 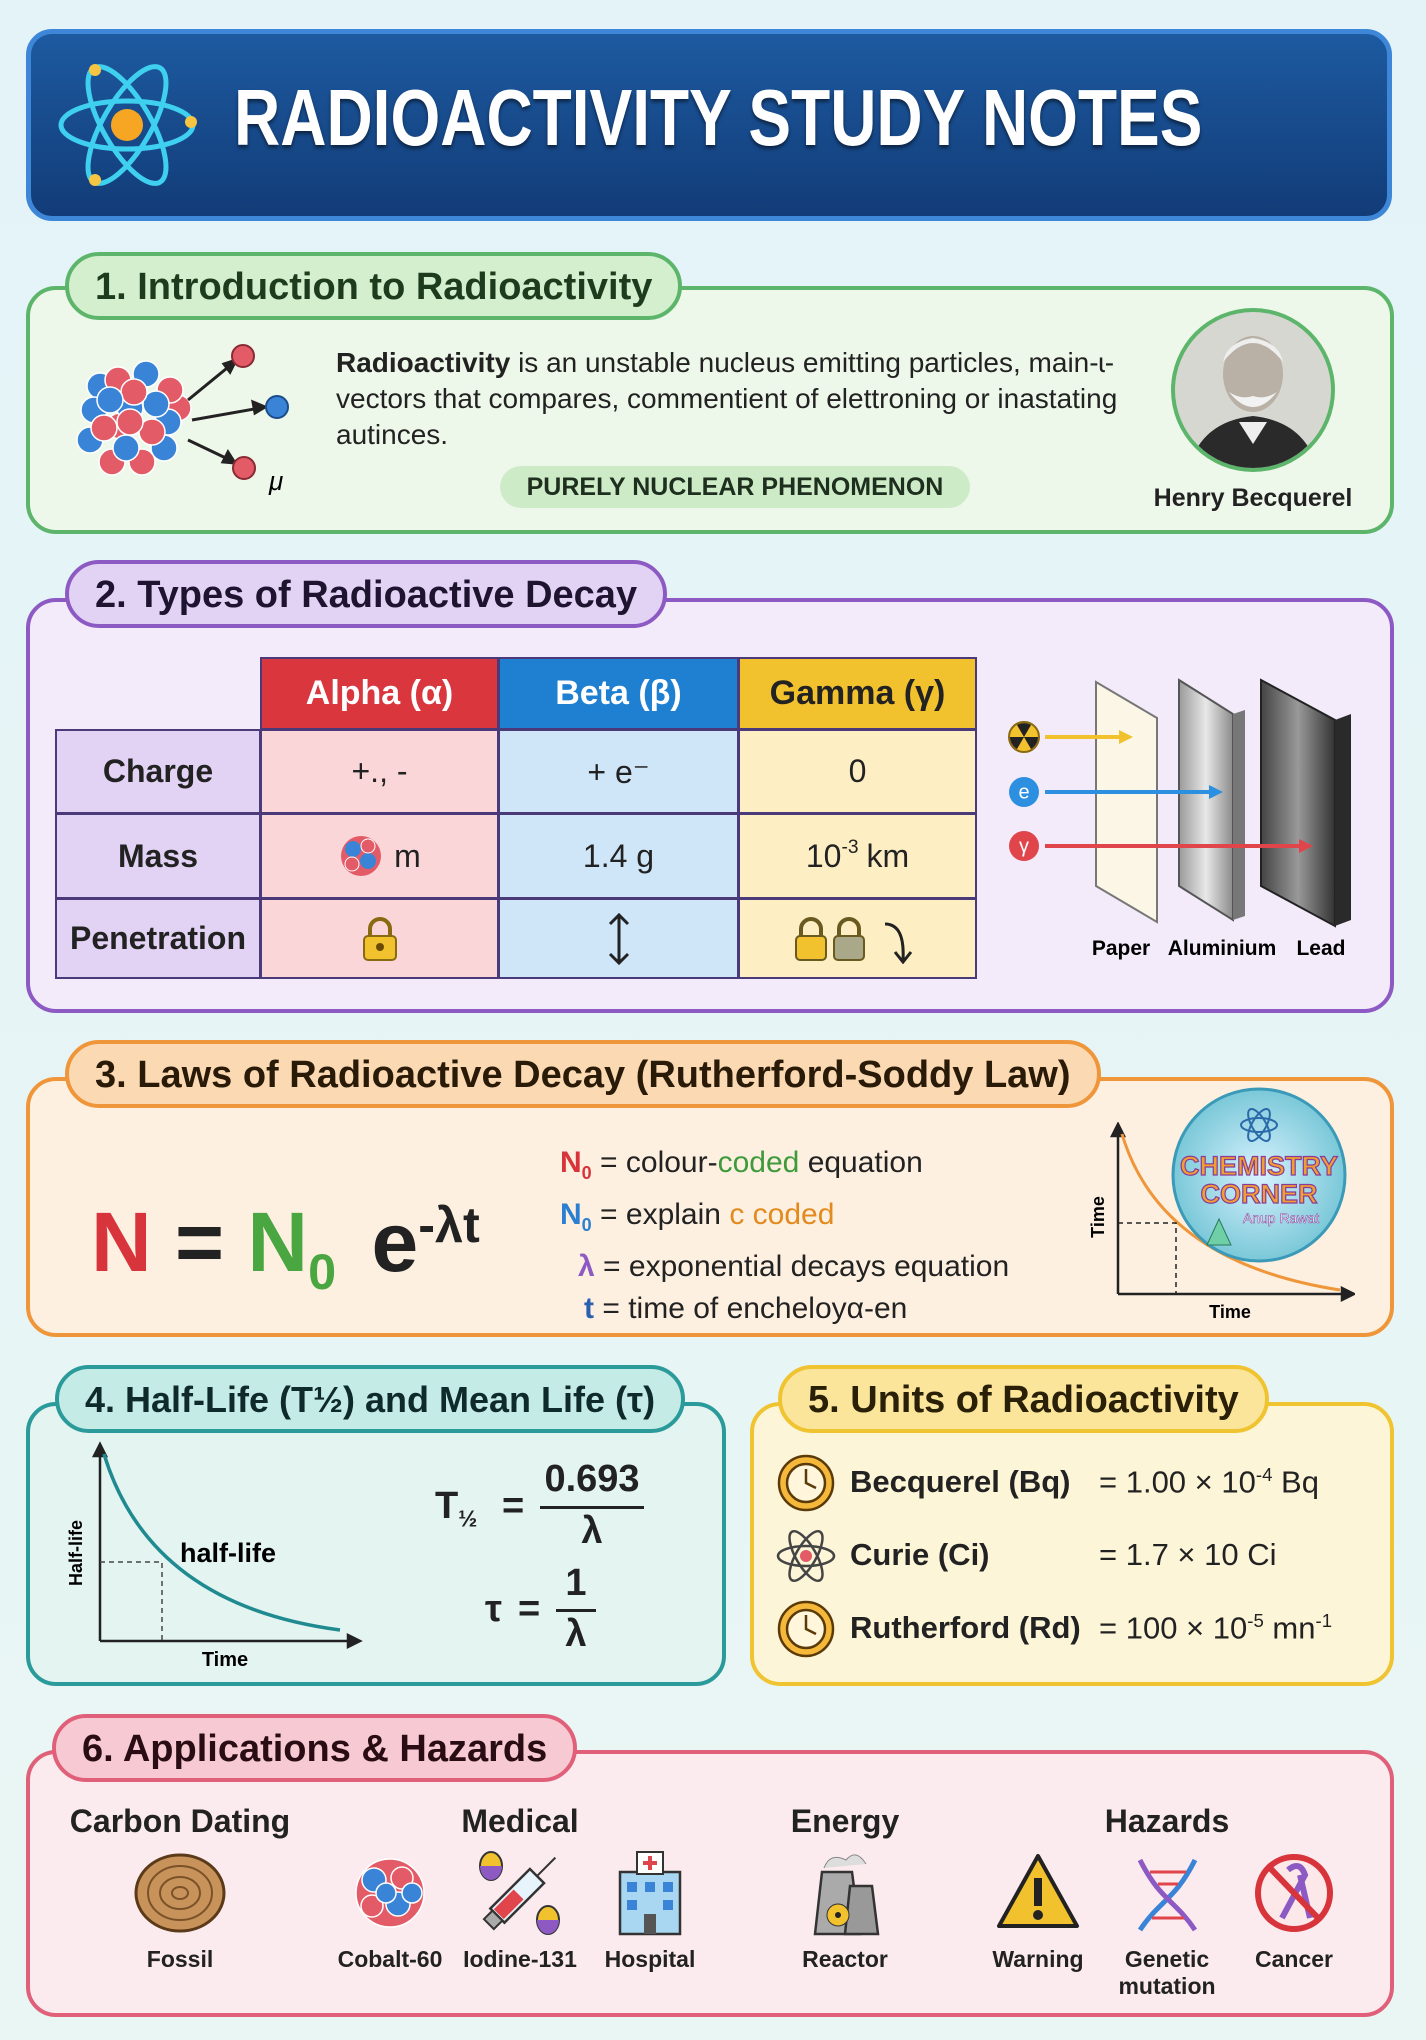 I want to click on formula-lhs: τ, so click(x=493, y=1609).